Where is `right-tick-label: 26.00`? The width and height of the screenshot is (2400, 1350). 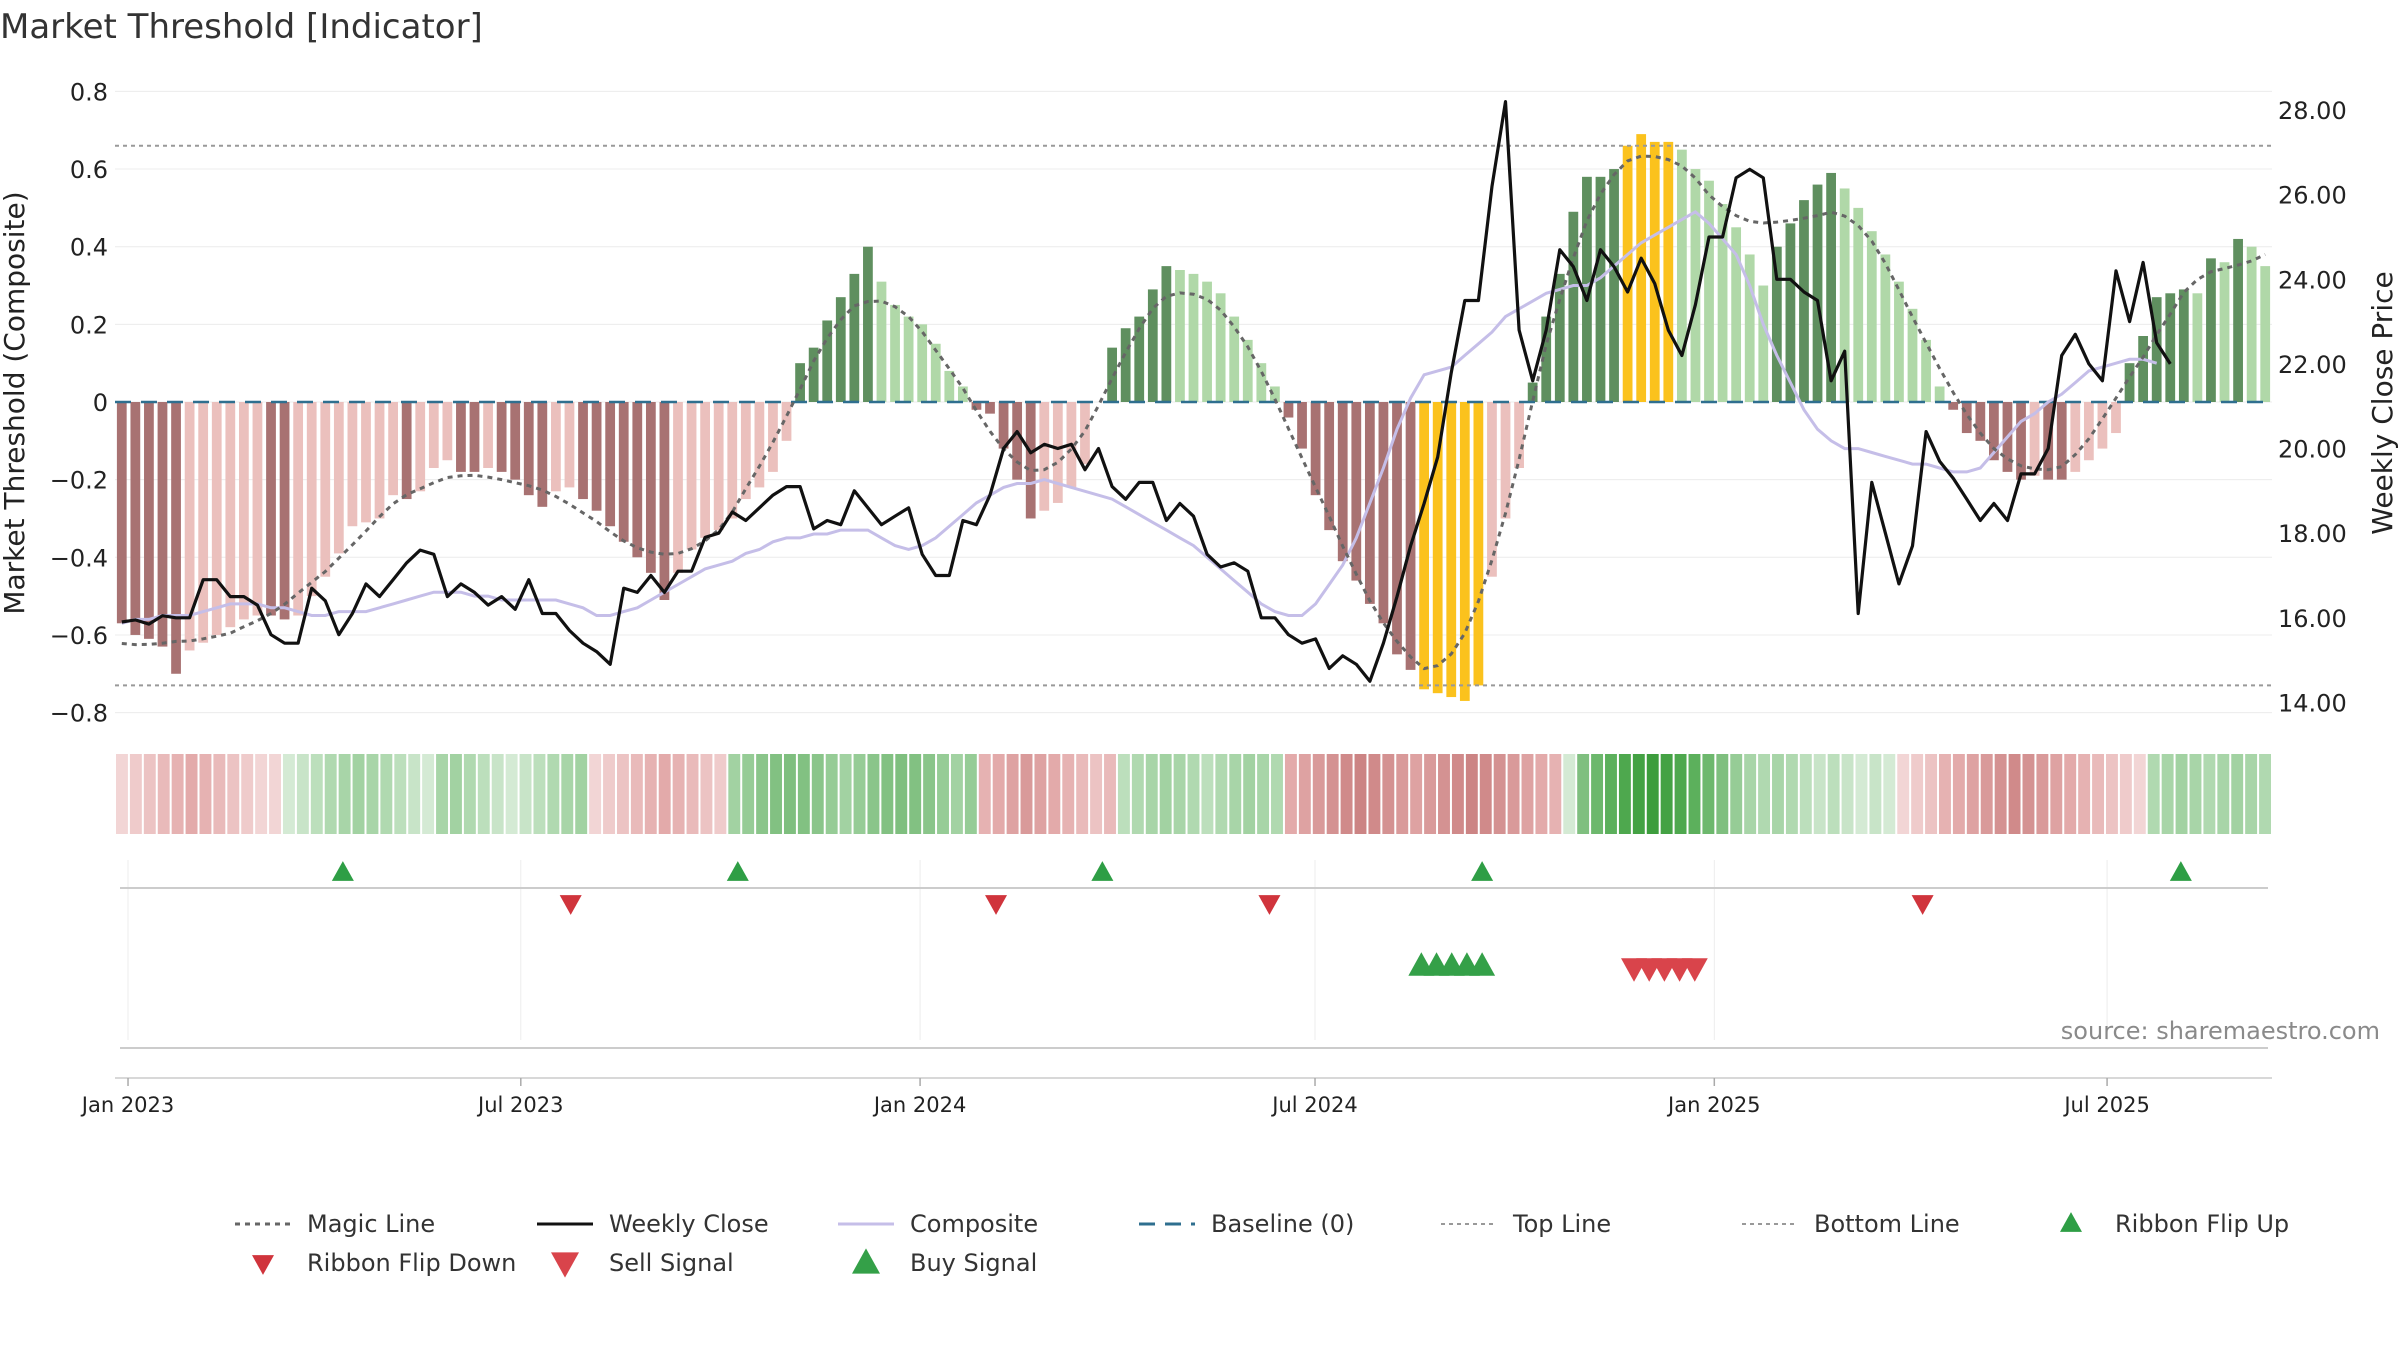
right-tick-label: 26.00 is located at coordinates (2312, 196).